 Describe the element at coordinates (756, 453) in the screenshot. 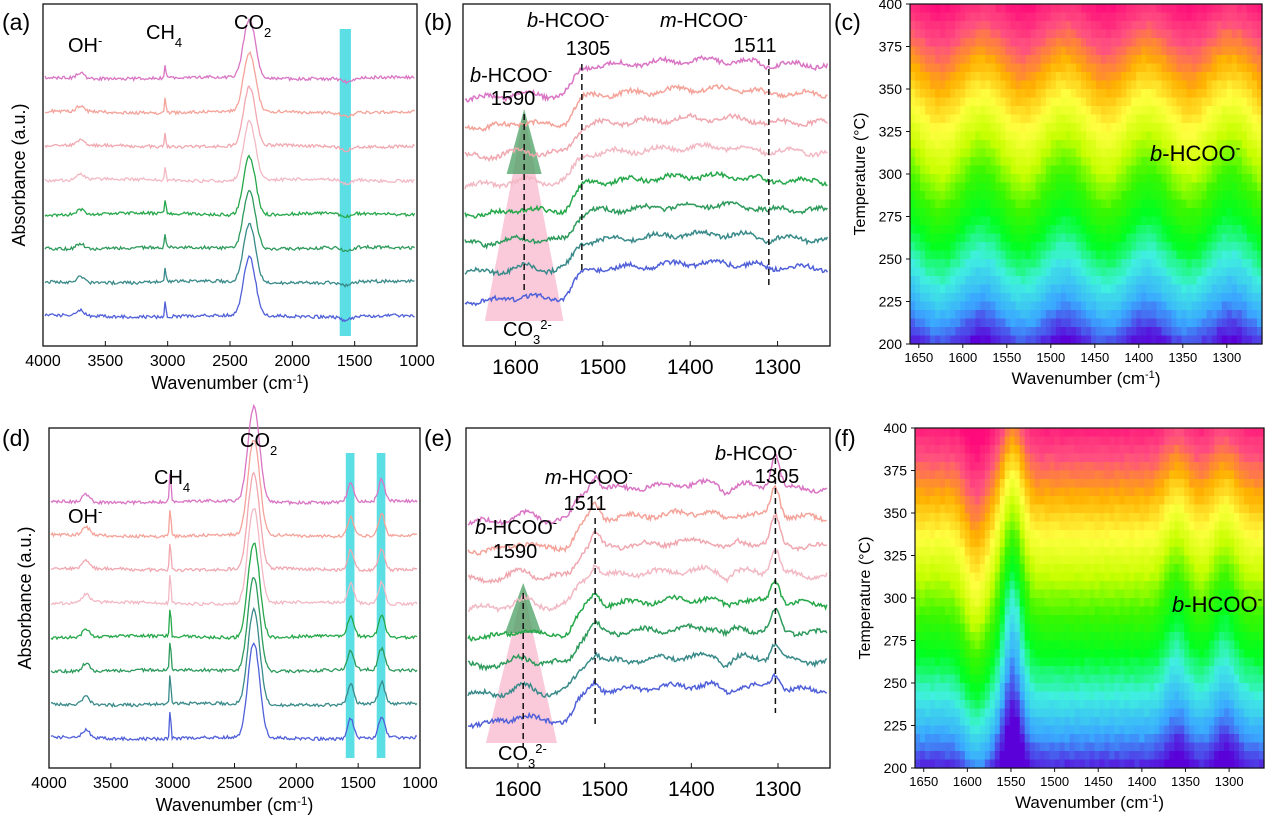

I see `species-label: b-HCOO-` at that location.